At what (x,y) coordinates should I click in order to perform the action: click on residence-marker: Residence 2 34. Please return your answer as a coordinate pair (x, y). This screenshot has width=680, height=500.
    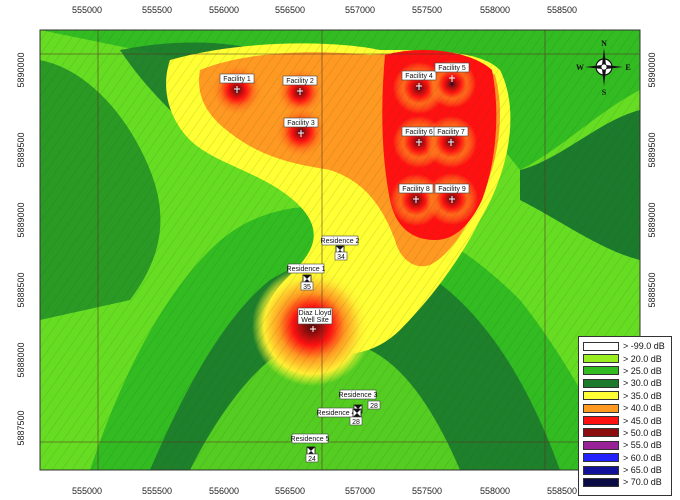
    Looking at the image, I should click on (340, 248).